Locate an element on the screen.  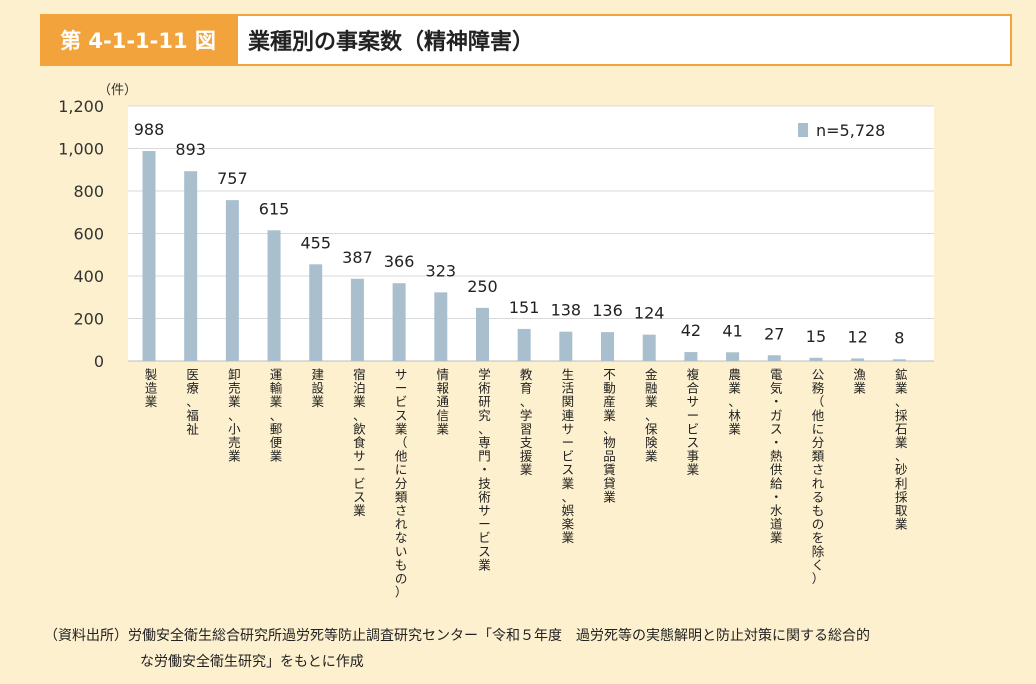
data-label: 893 is located at coordinates (190, 149).